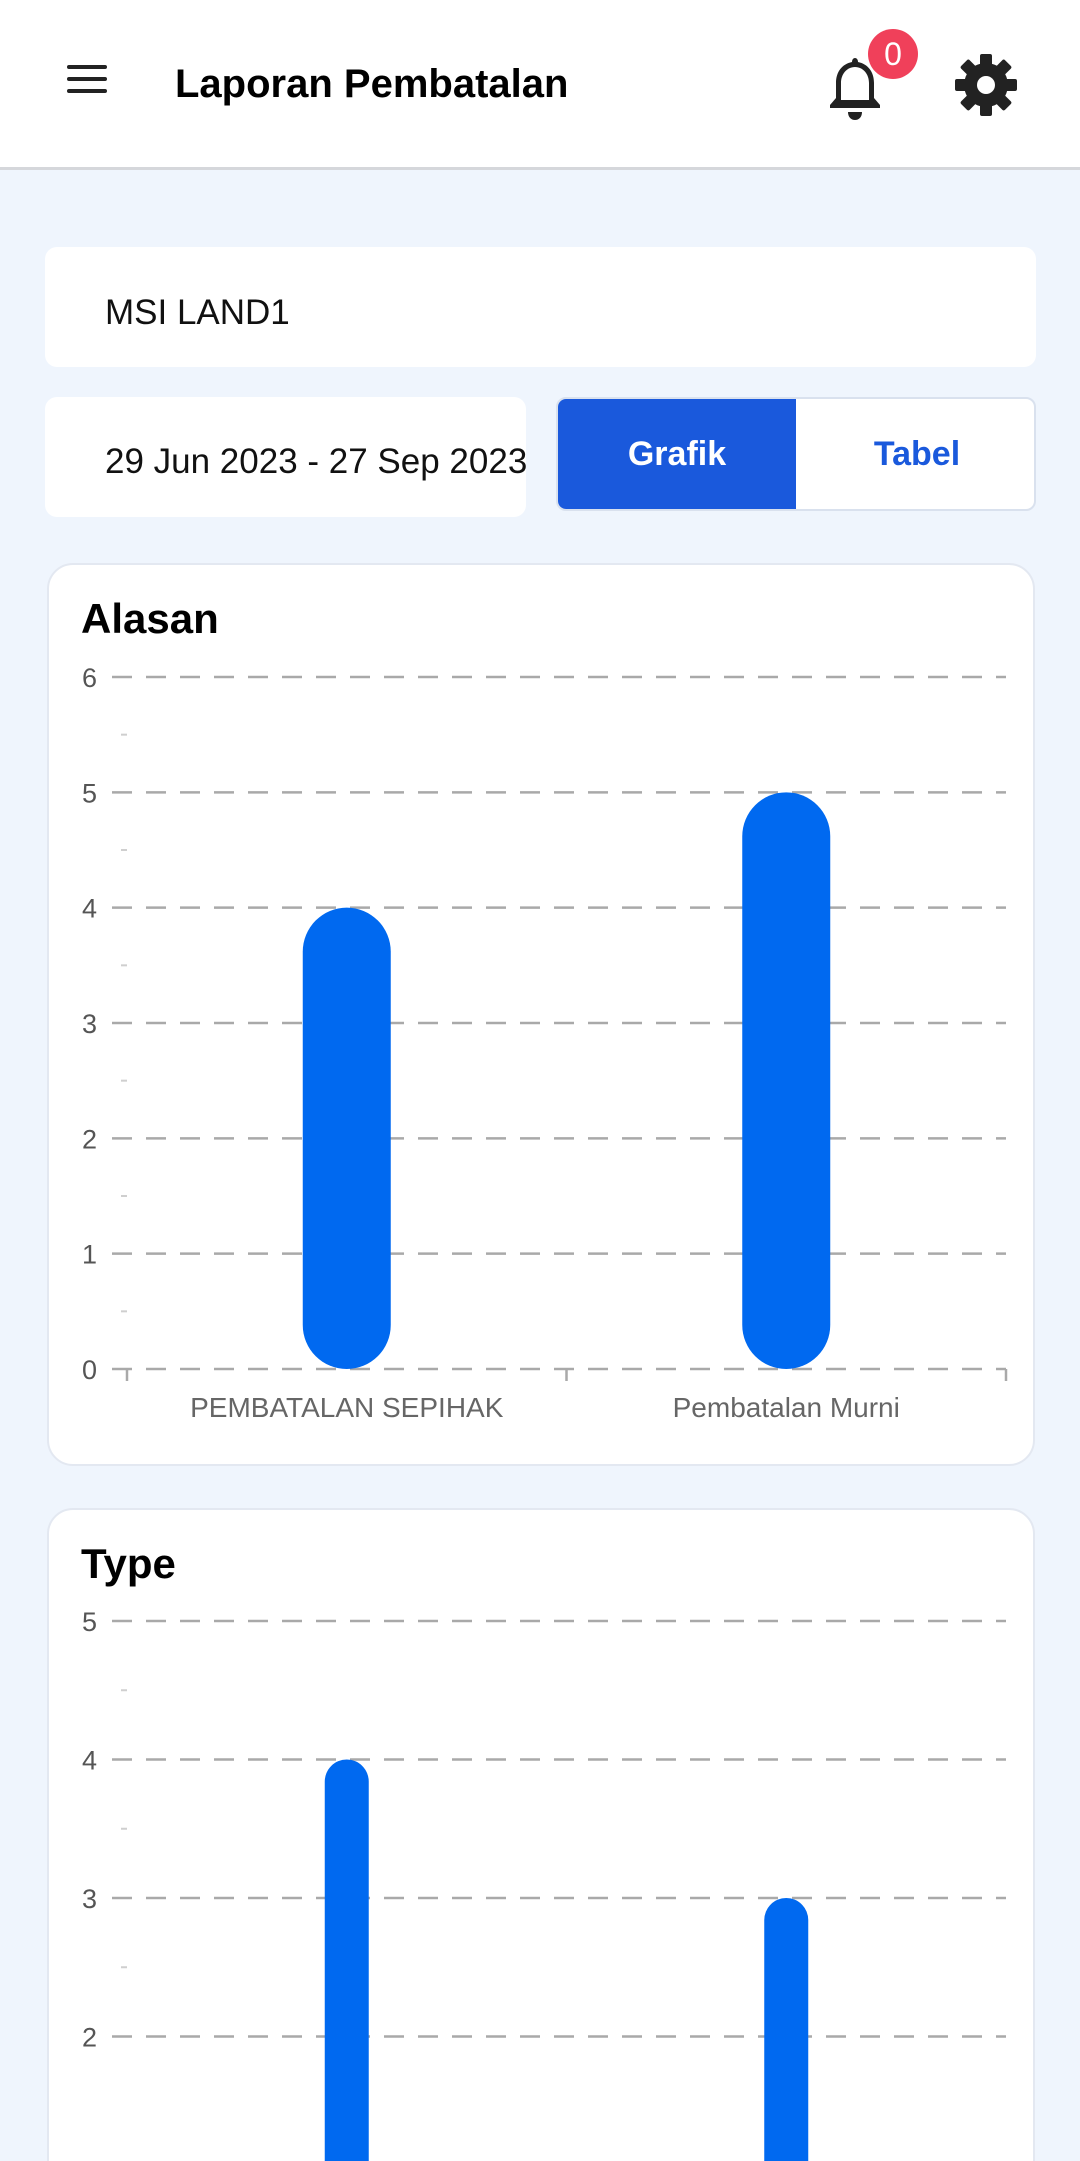 Image resolution: width=1080 pixels, height=2161 pixels. What do you see at coordinates (347, 1407) in the screenshot?
I see `x-category-label: PEMBATALAN SEPIHAK` at bounding box center [347, 1407].